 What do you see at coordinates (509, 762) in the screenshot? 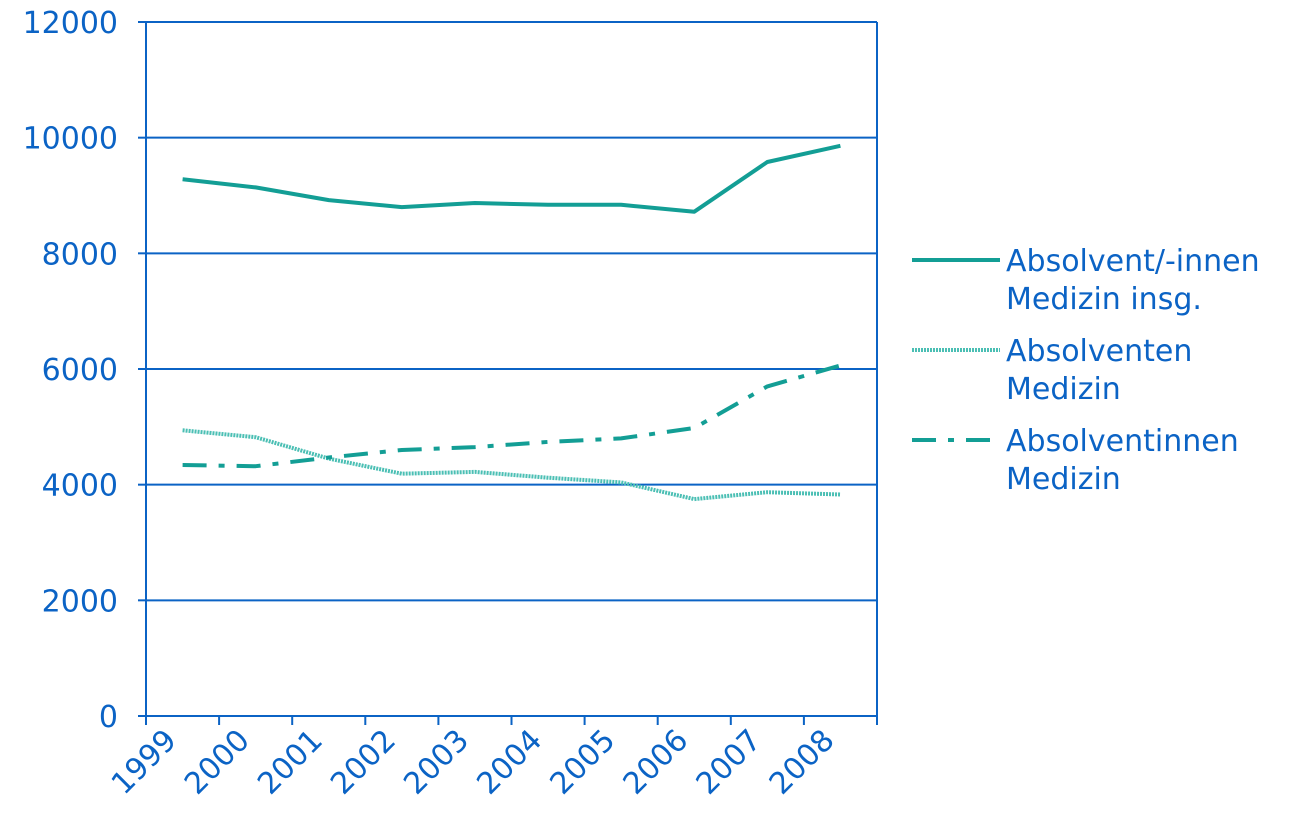
I see `x-tick-label: 2004` at bounding box center [509, 762].